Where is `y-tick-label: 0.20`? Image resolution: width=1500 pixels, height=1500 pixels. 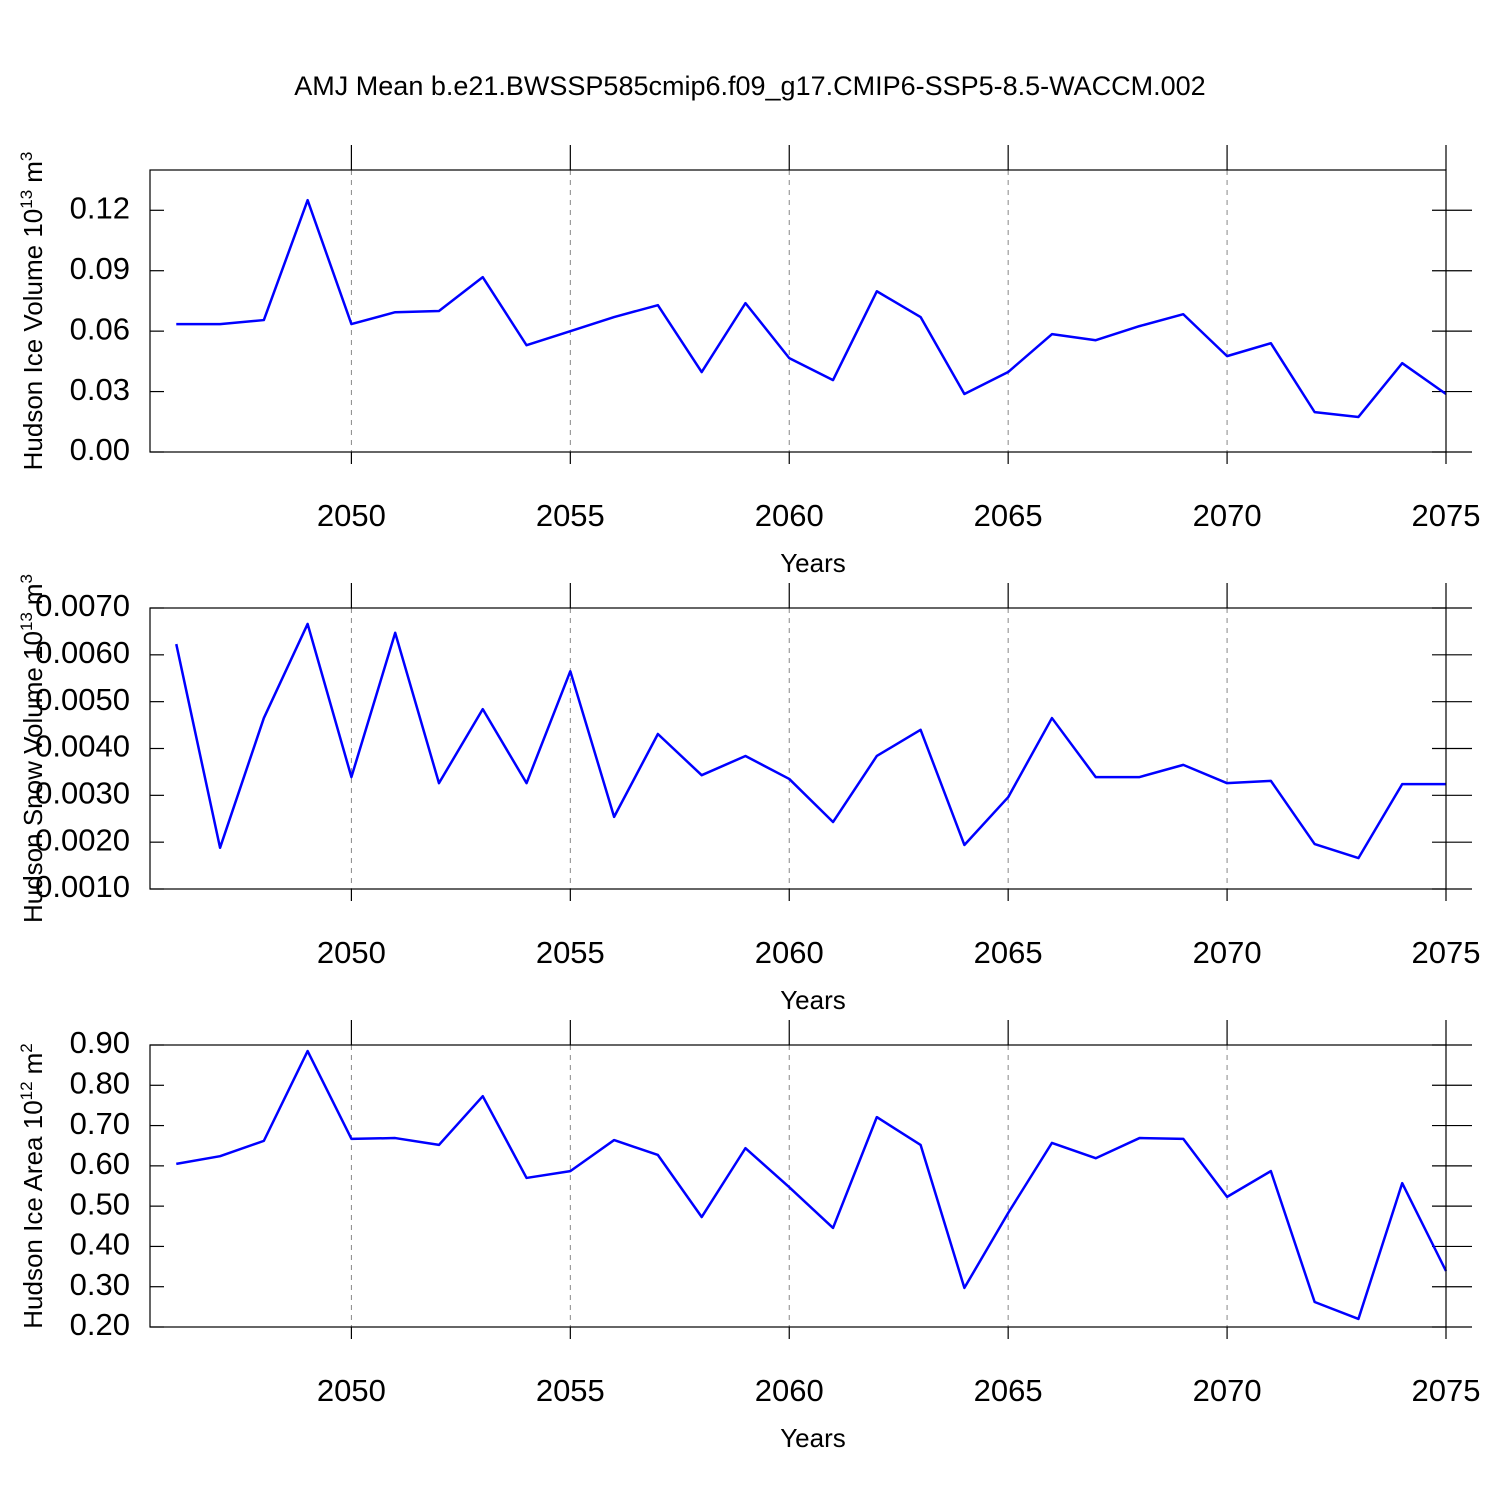
y-tick-label: 0.20 is located at coordinates (100, 1324).